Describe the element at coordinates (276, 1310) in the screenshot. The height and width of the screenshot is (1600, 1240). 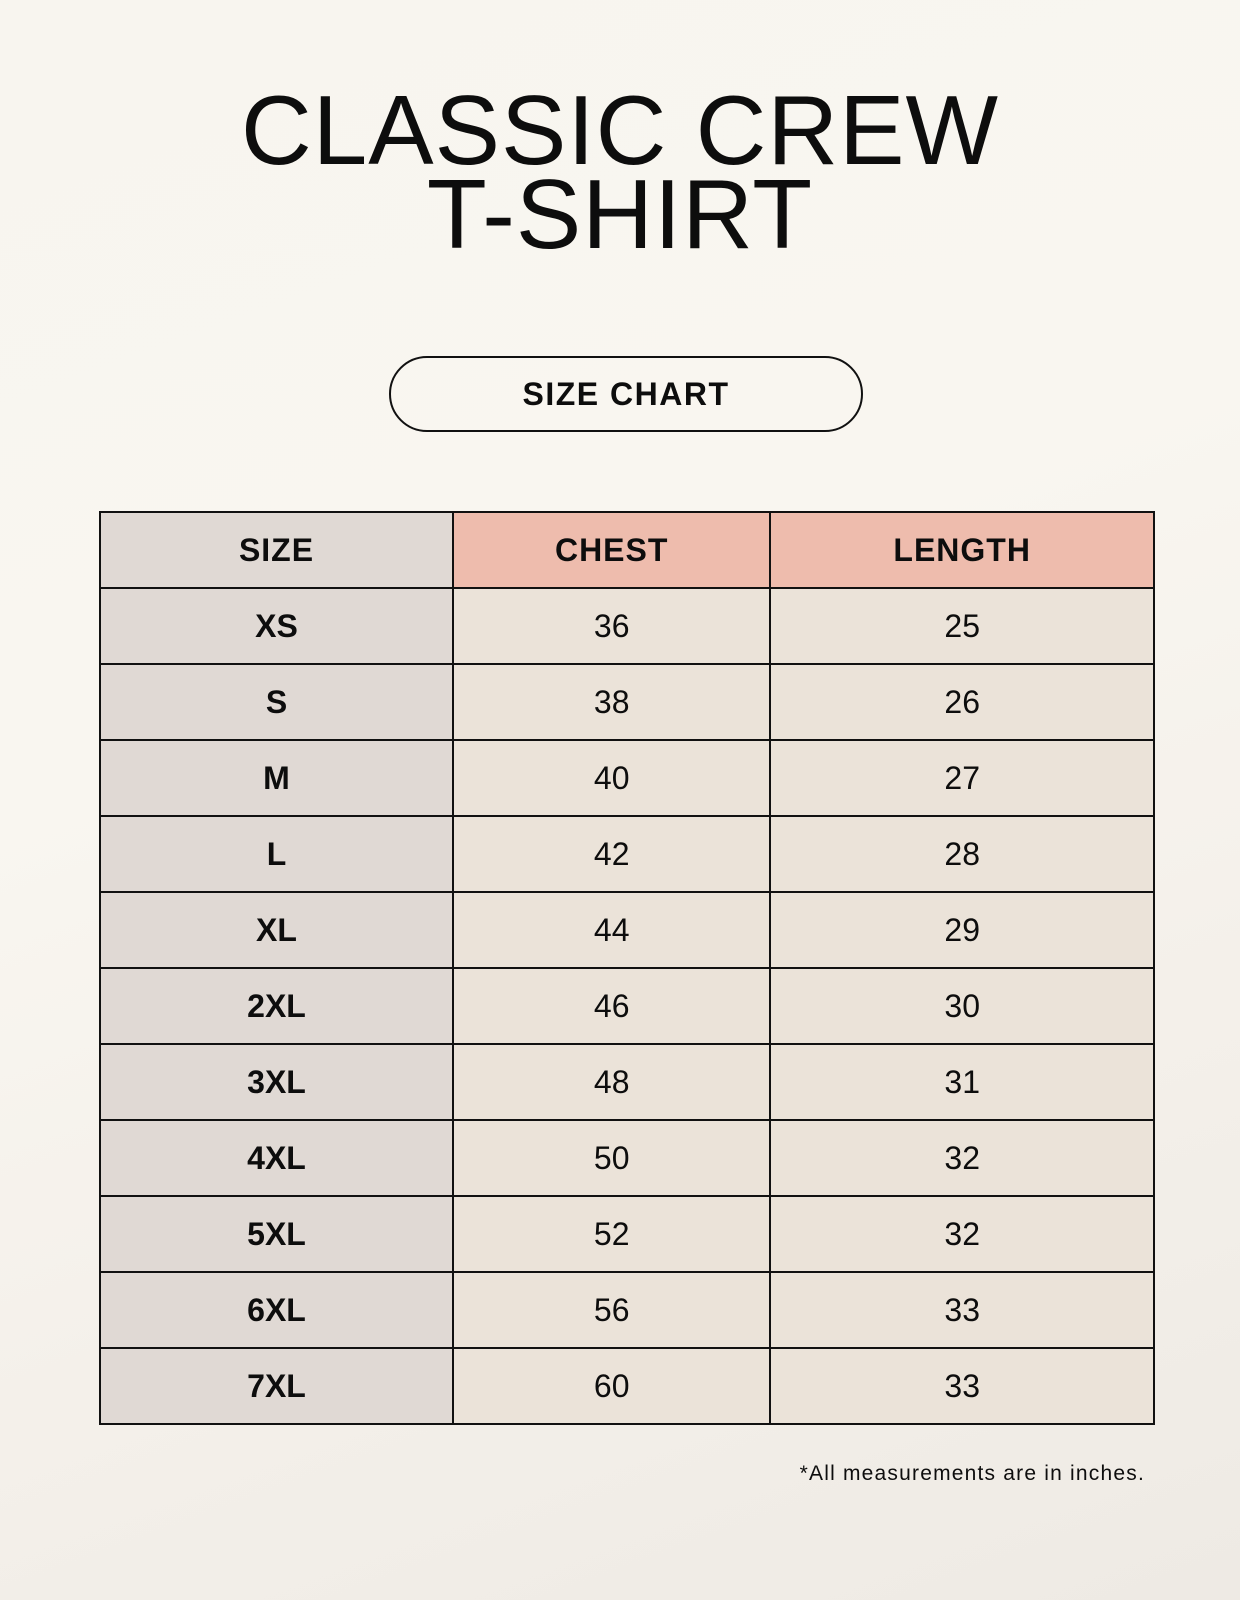
I see `cell-size: 6XL` at that location.